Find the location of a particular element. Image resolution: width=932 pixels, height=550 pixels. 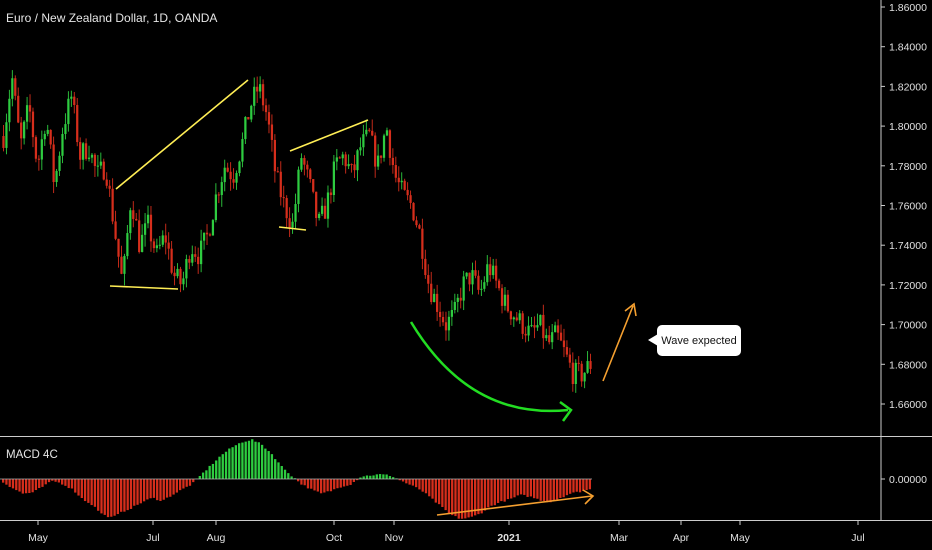

wave-expected-callout: Wave expected is located at coordinates (694, 340).